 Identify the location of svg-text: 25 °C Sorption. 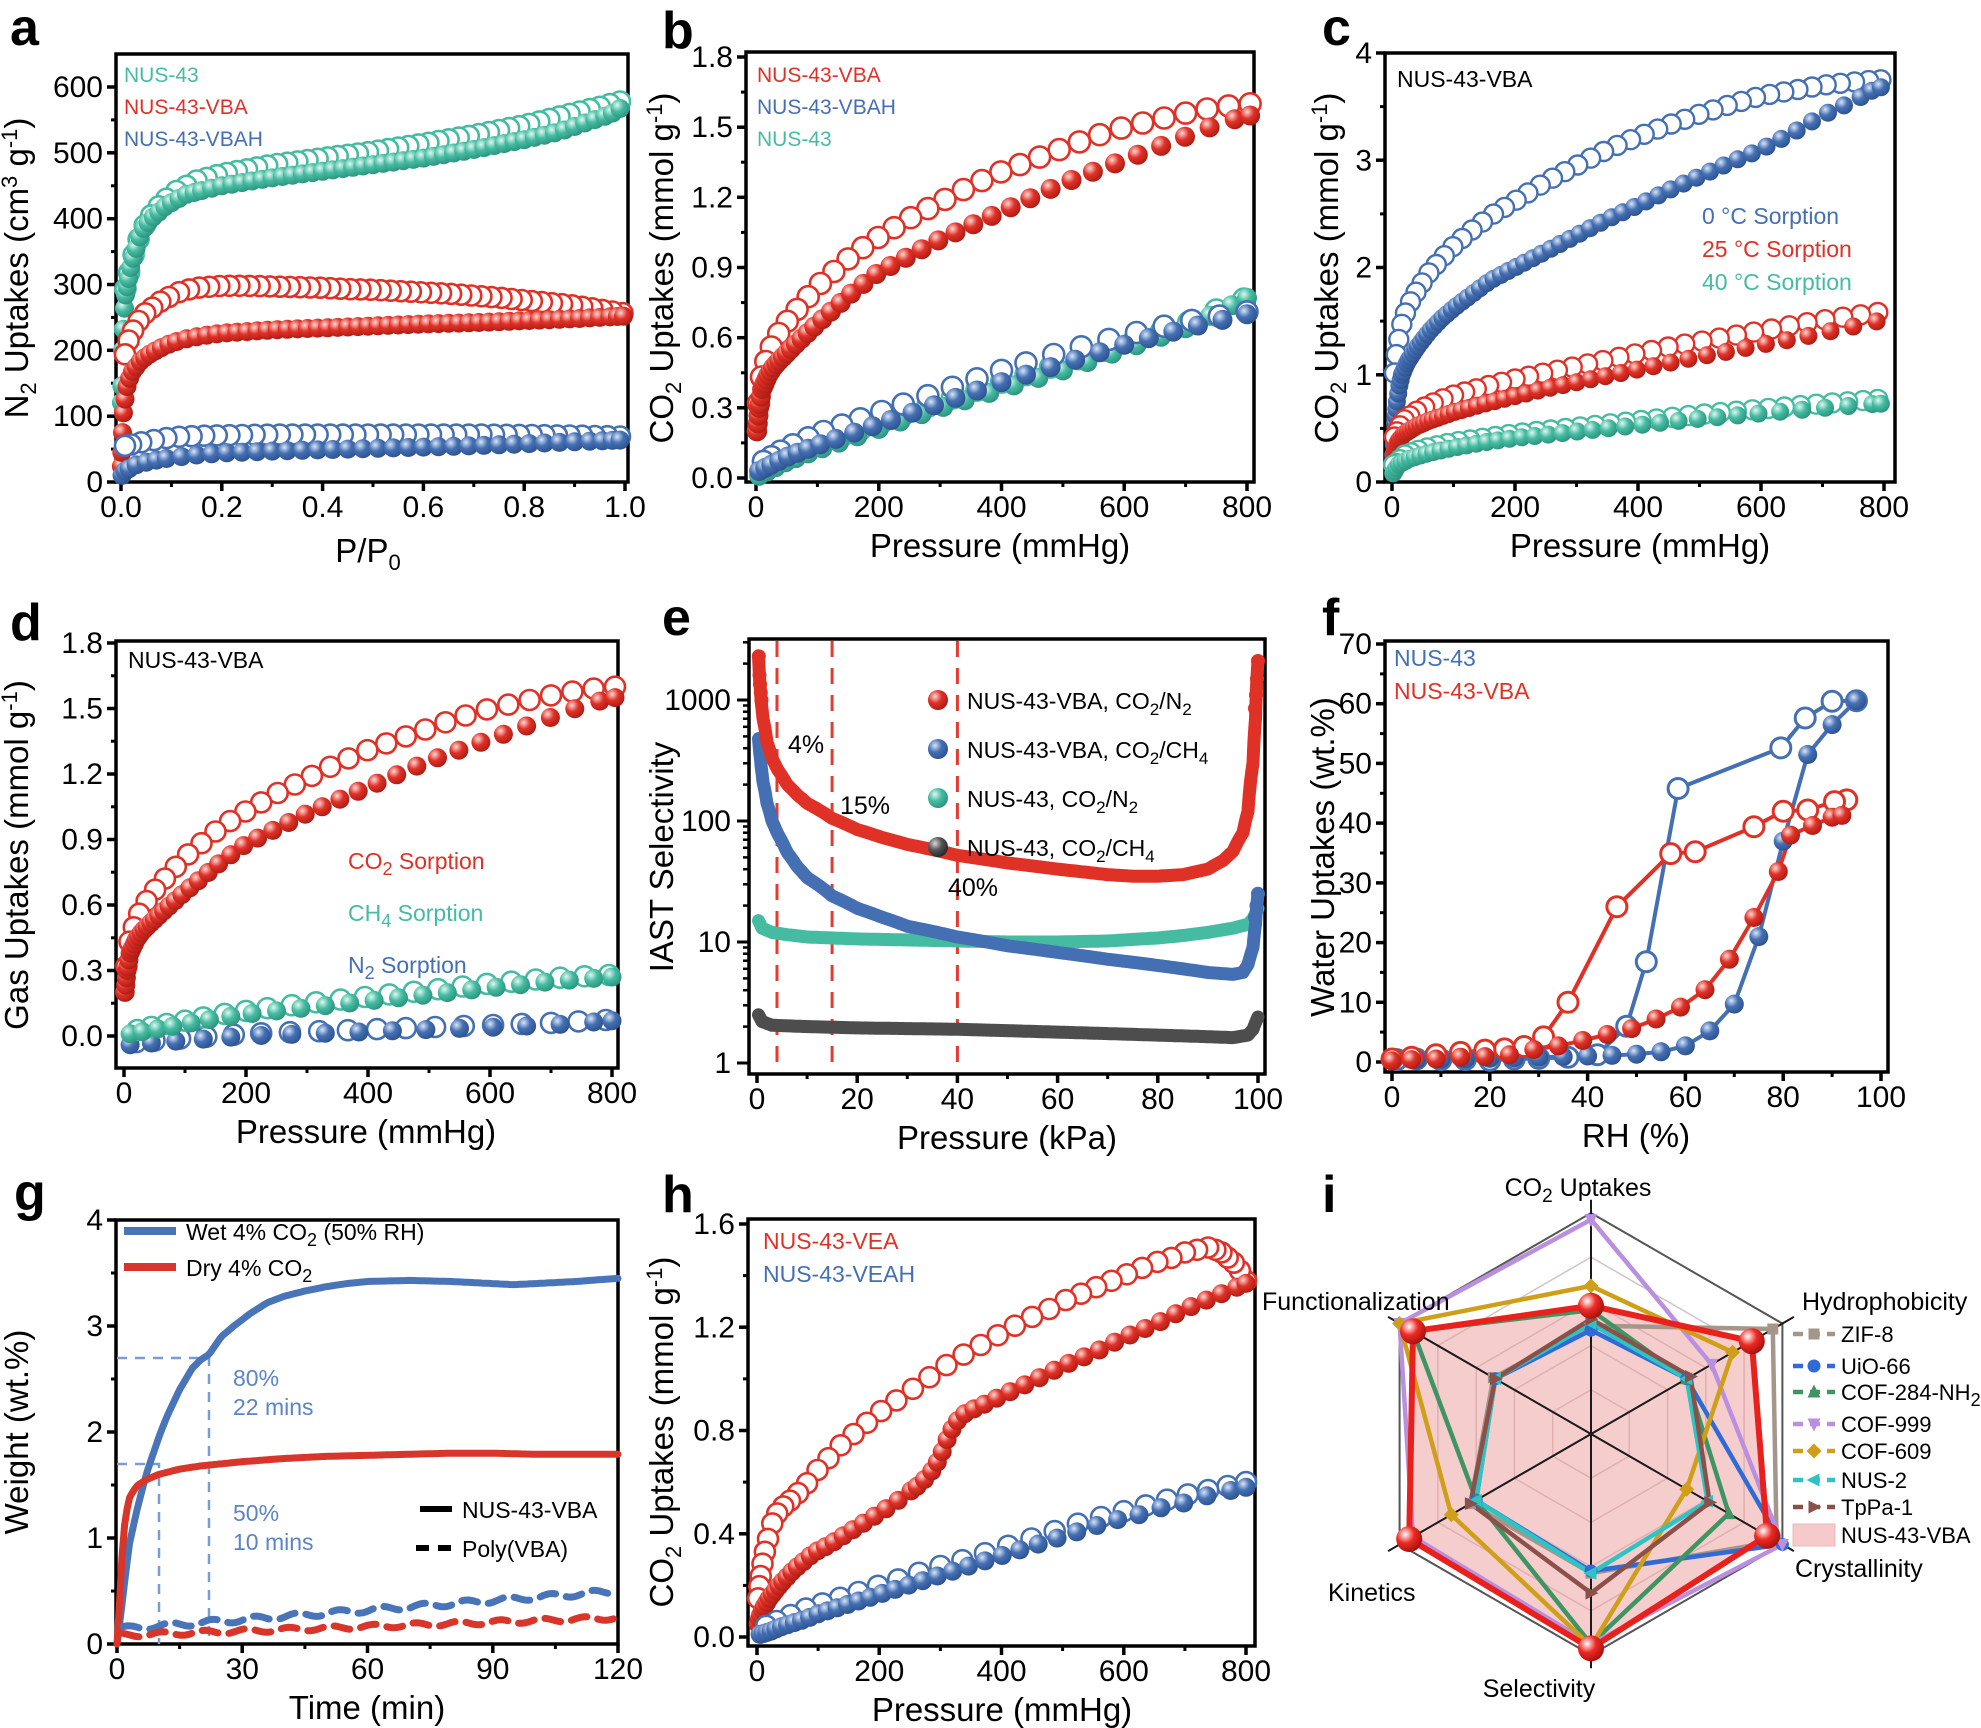
(1777, 249).